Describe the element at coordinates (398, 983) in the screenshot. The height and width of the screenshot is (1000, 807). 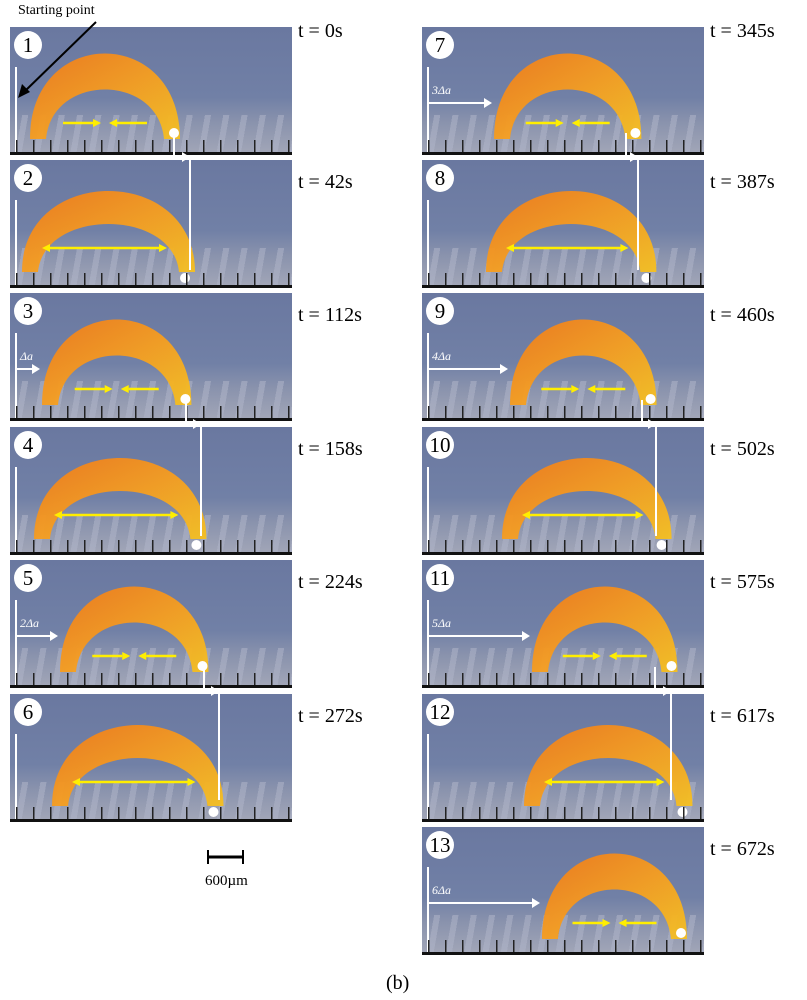
I see `figure-caption: (b)` at that location.